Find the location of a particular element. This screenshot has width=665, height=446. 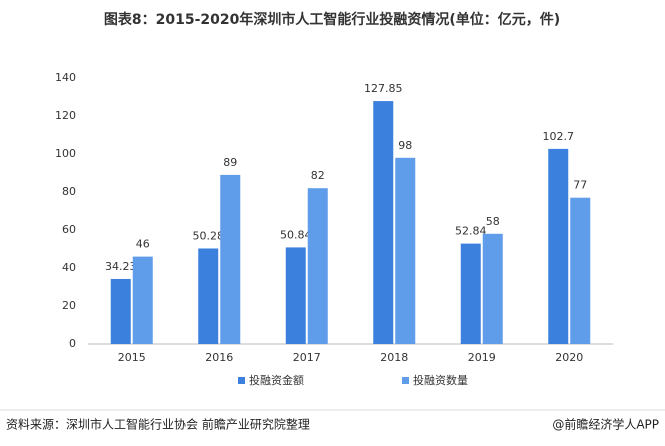

y-tick-label: 120 is located at coordinates (65, 115).